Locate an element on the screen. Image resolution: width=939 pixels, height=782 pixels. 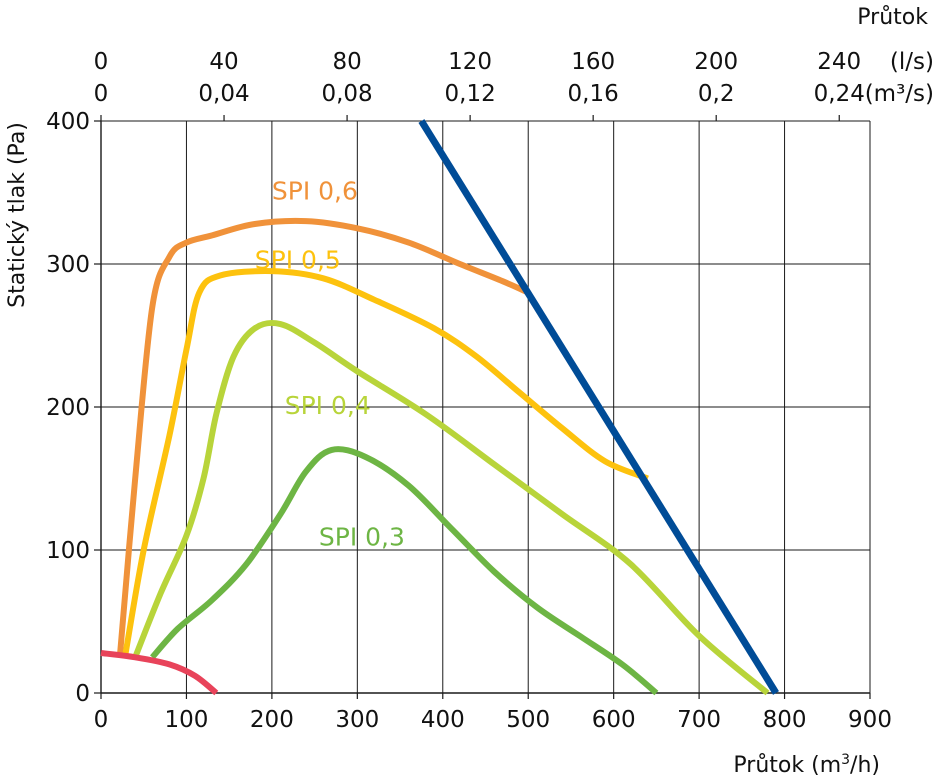
curve-label: SPI 0,3 is located at coordinates (362, 537).